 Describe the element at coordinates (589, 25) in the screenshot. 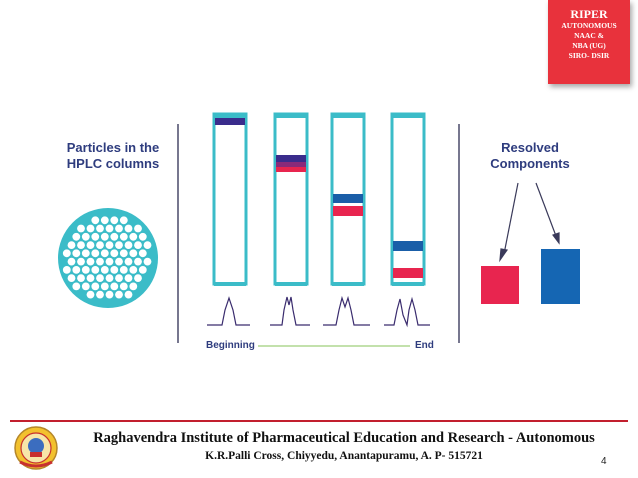

I see `badge-line-autonomous: AUTONOMOUS` at that location.